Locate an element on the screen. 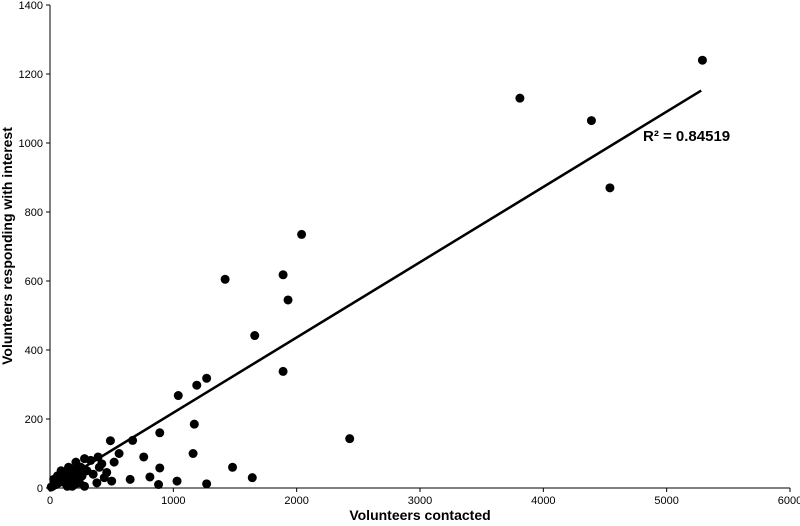  y-tick-label: 0 is located at coordinates (40, 489).